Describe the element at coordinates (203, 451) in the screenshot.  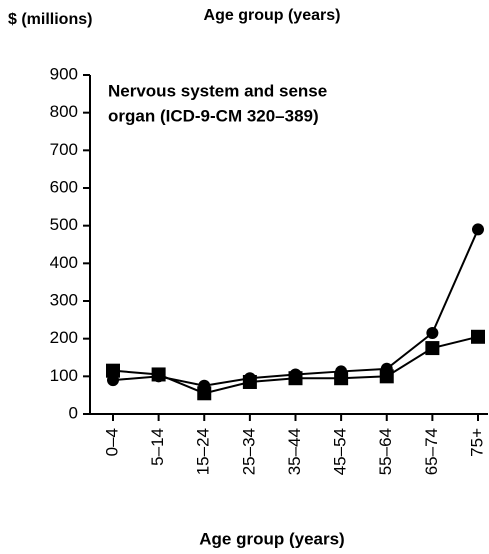
I see `x-tick-label: 15–24` at that location.